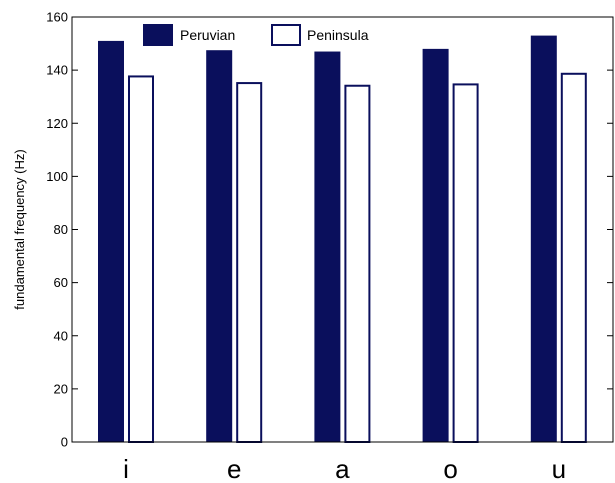 This screenshot has height=483, width=615. What do you see at coordinates (57, 176) in the screenshot?
I see `y-tick-label: 100` at bounding box center [57, 176].